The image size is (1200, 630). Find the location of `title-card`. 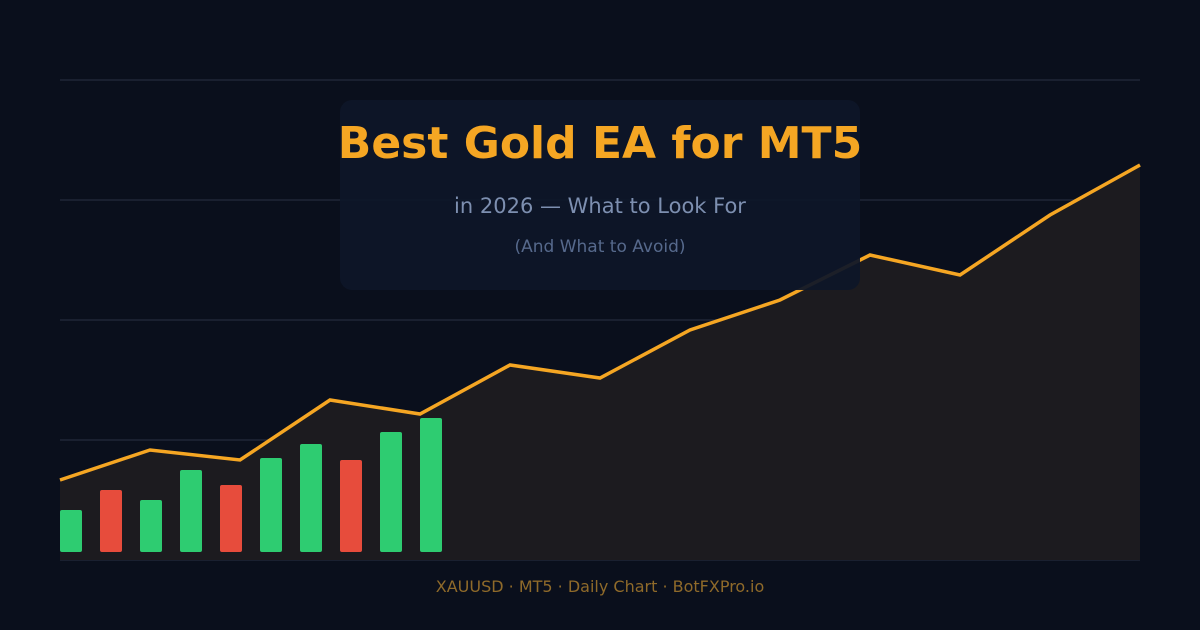

title-card is located at coordinates (600, 195).